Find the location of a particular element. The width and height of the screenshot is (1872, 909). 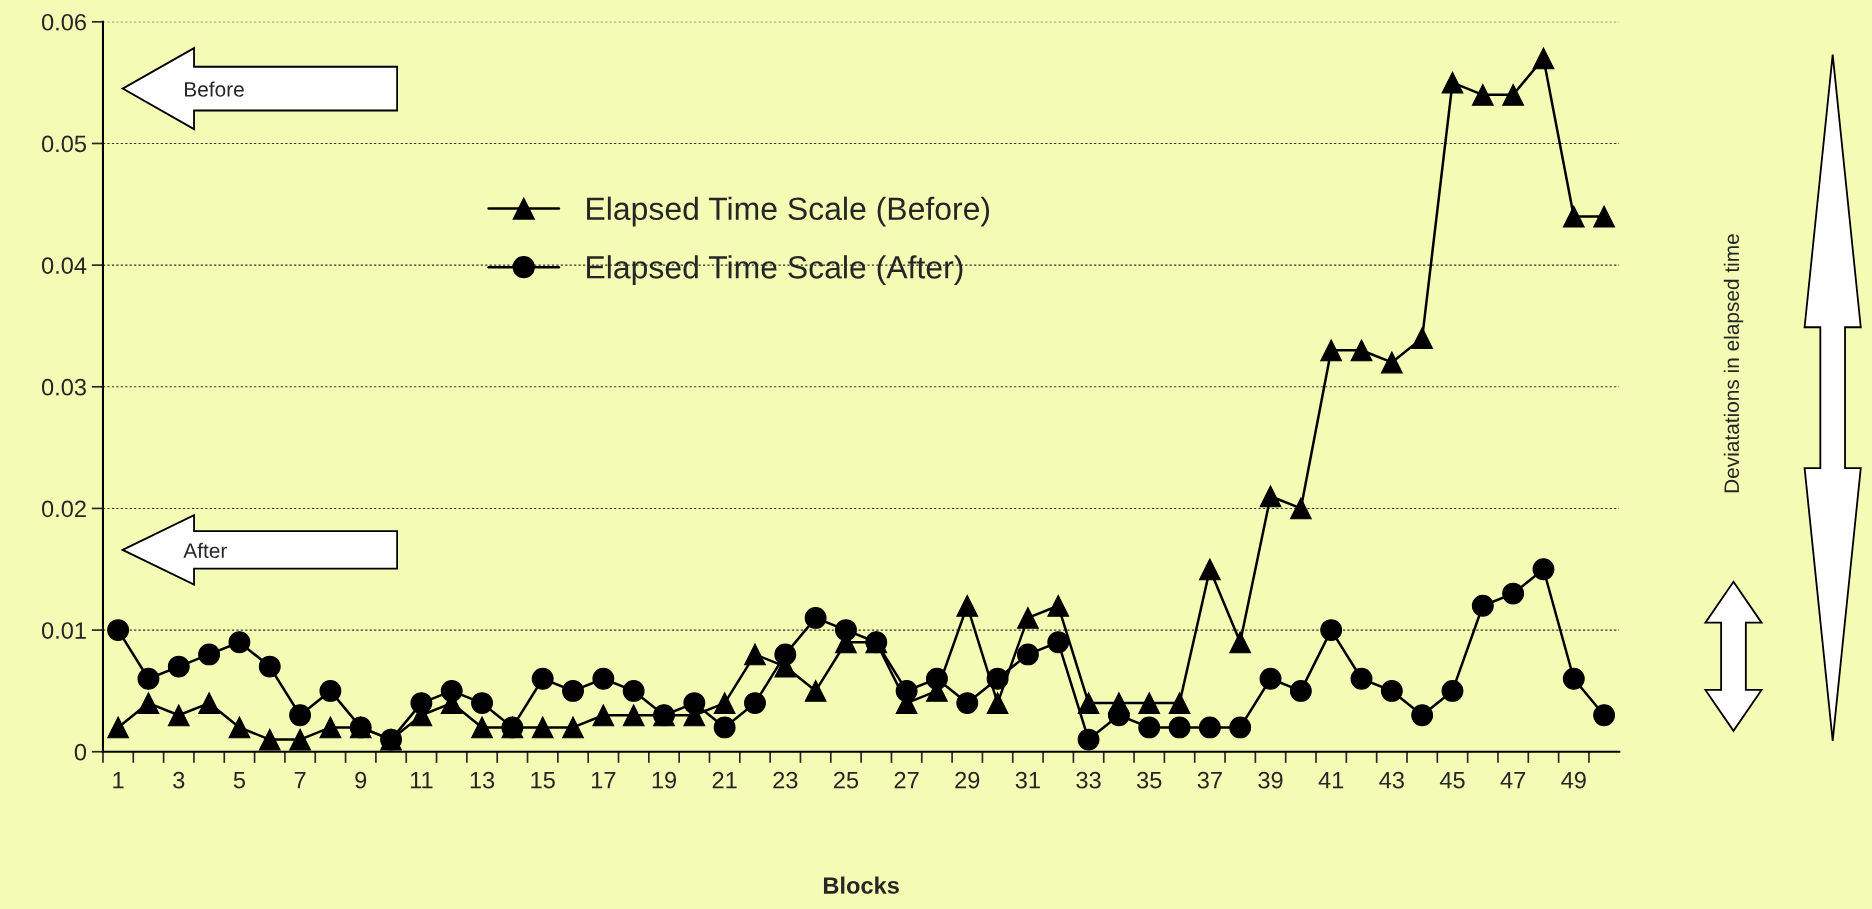

x-tick-label: 23 is located at coordinates (785, 780).